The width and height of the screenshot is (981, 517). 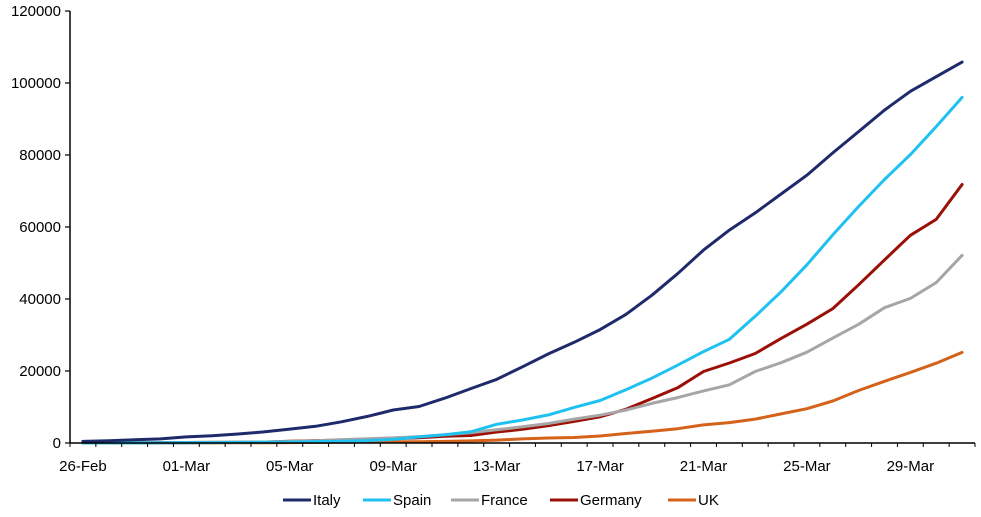 What do you see at coordinates (83, 466) in the screenshot?
I see `x-tick-label: 26-Feb` at bounding box center [83, 466].